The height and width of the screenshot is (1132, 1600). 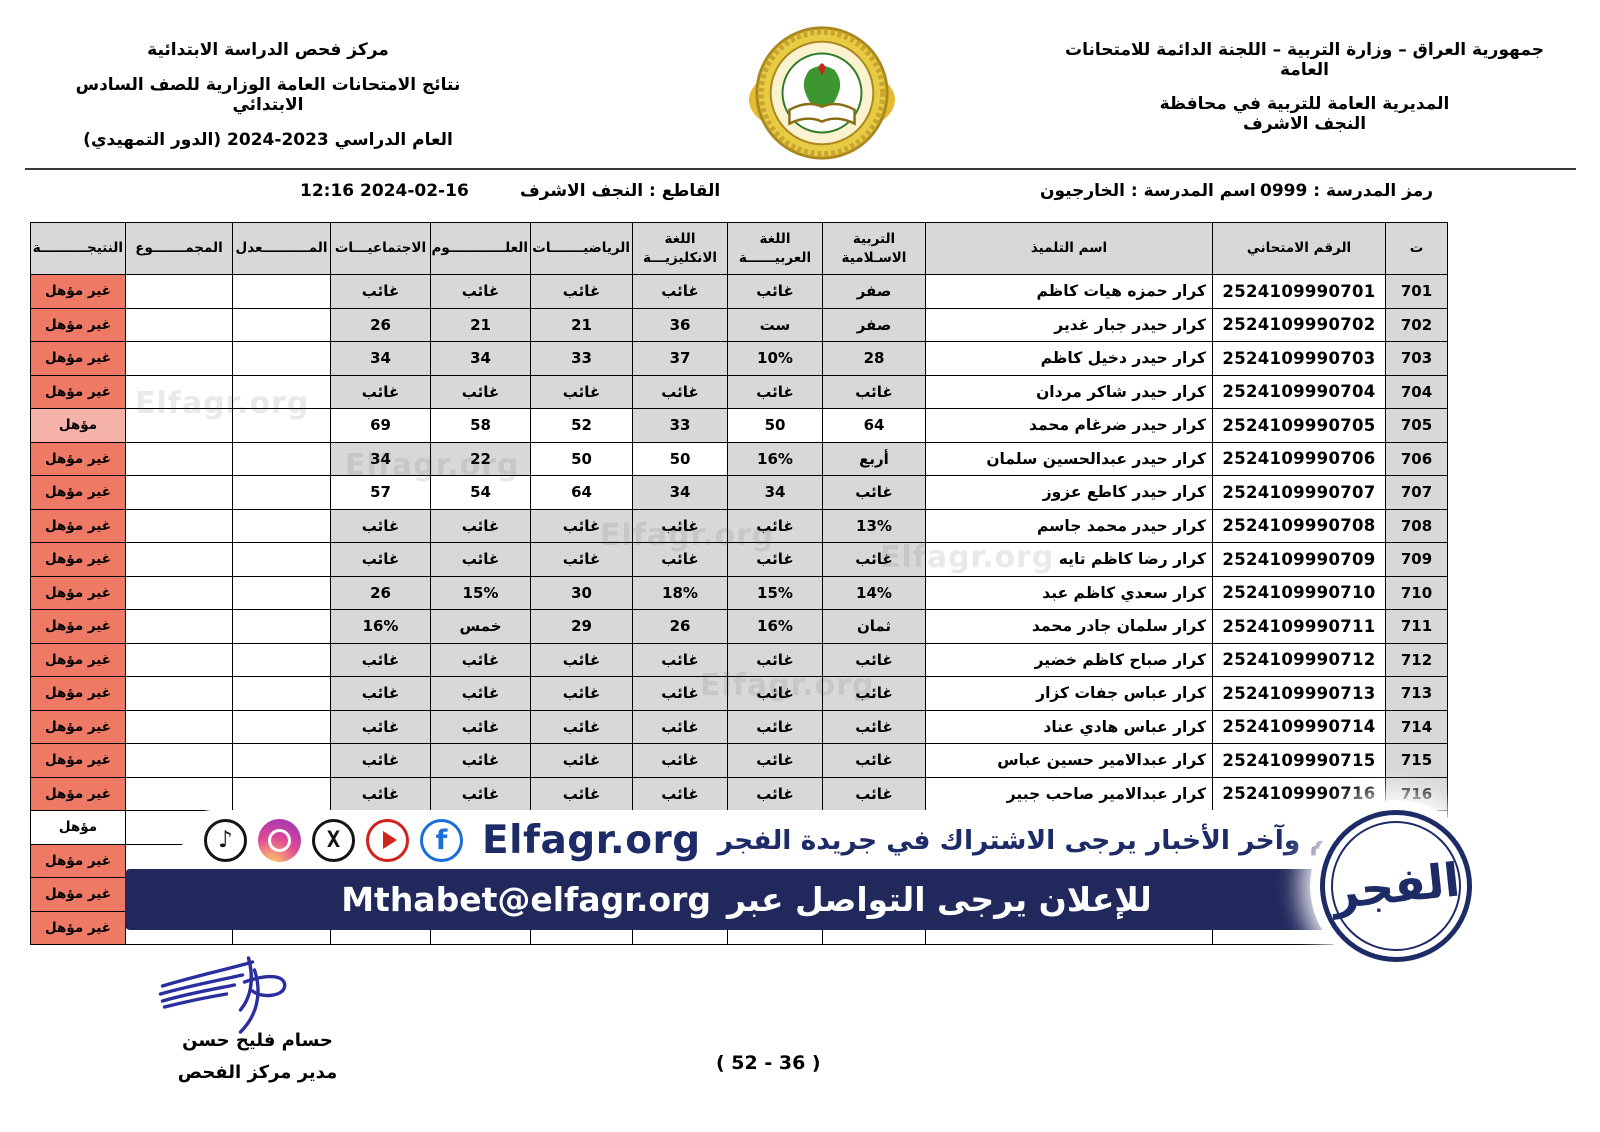 I want to click on cell-islamic-score: 64, so click(x=874, y=425).